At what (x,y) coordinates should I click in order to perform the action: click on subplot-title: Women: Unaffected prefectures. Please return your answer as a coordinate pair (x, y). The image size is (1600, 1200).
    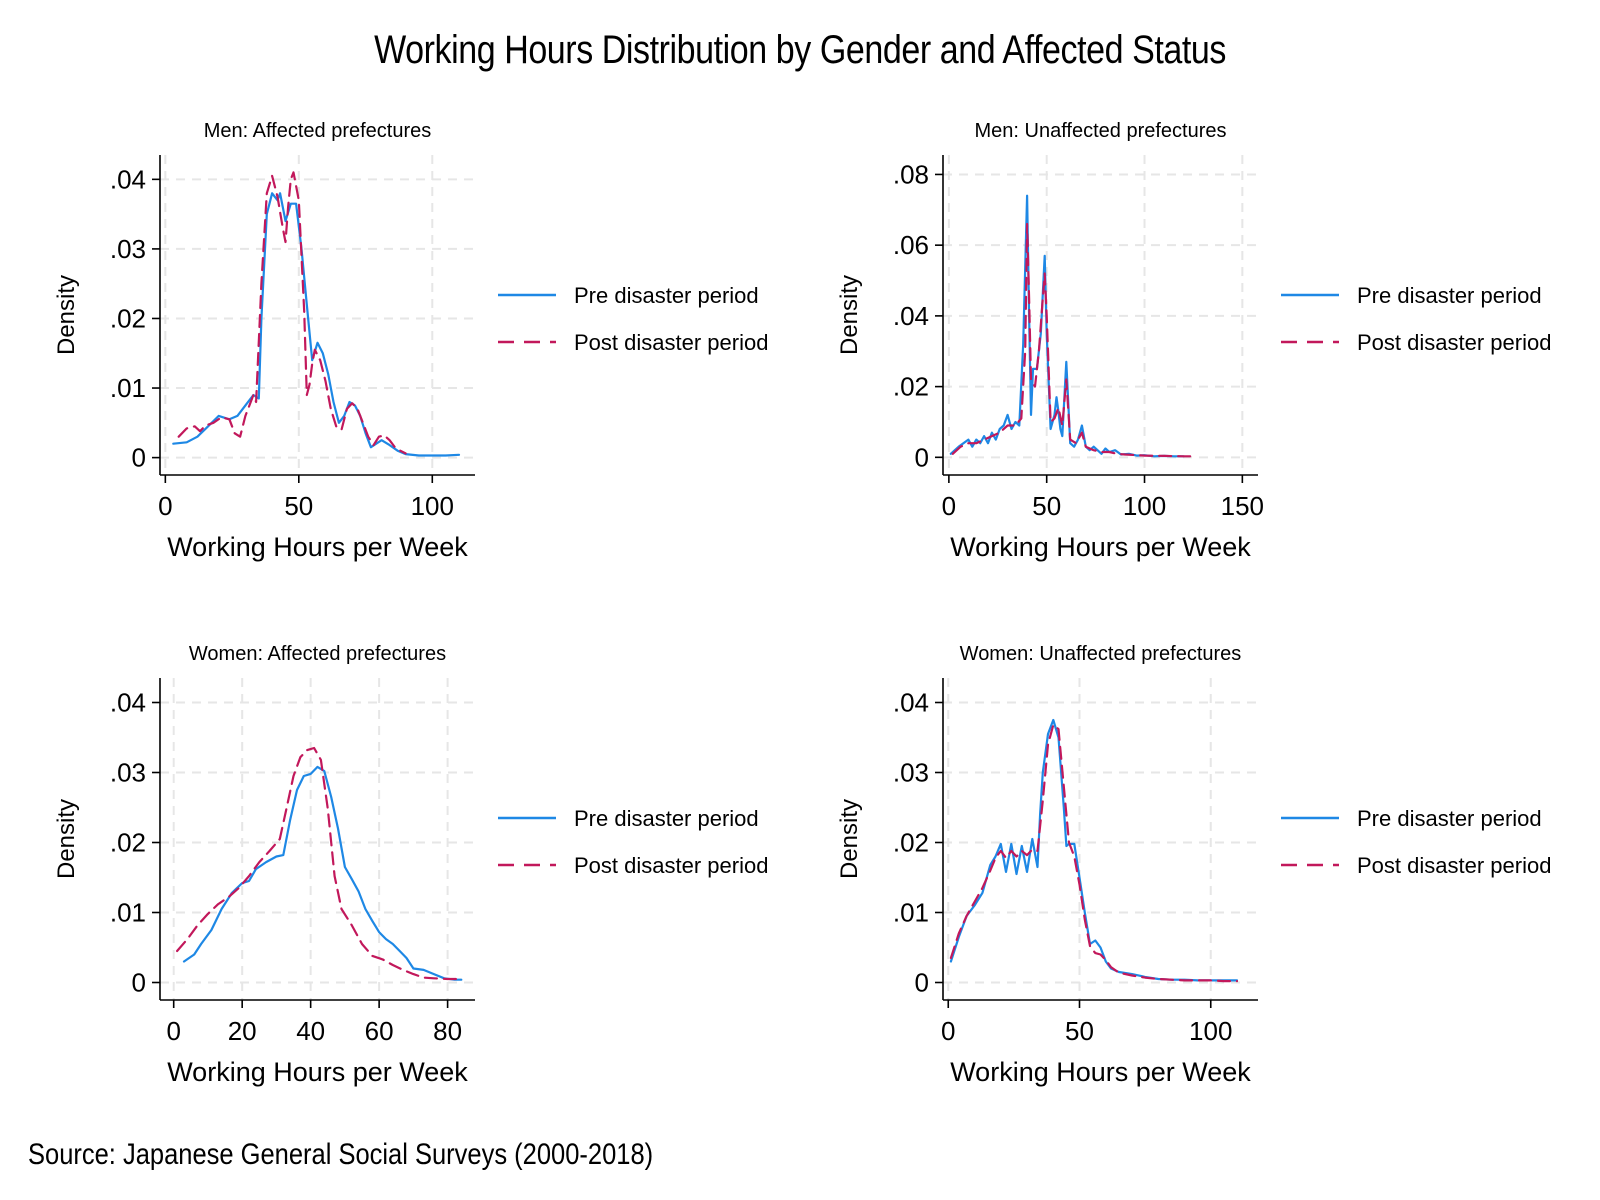
    Looking at the image, I should click on (1101, 654).